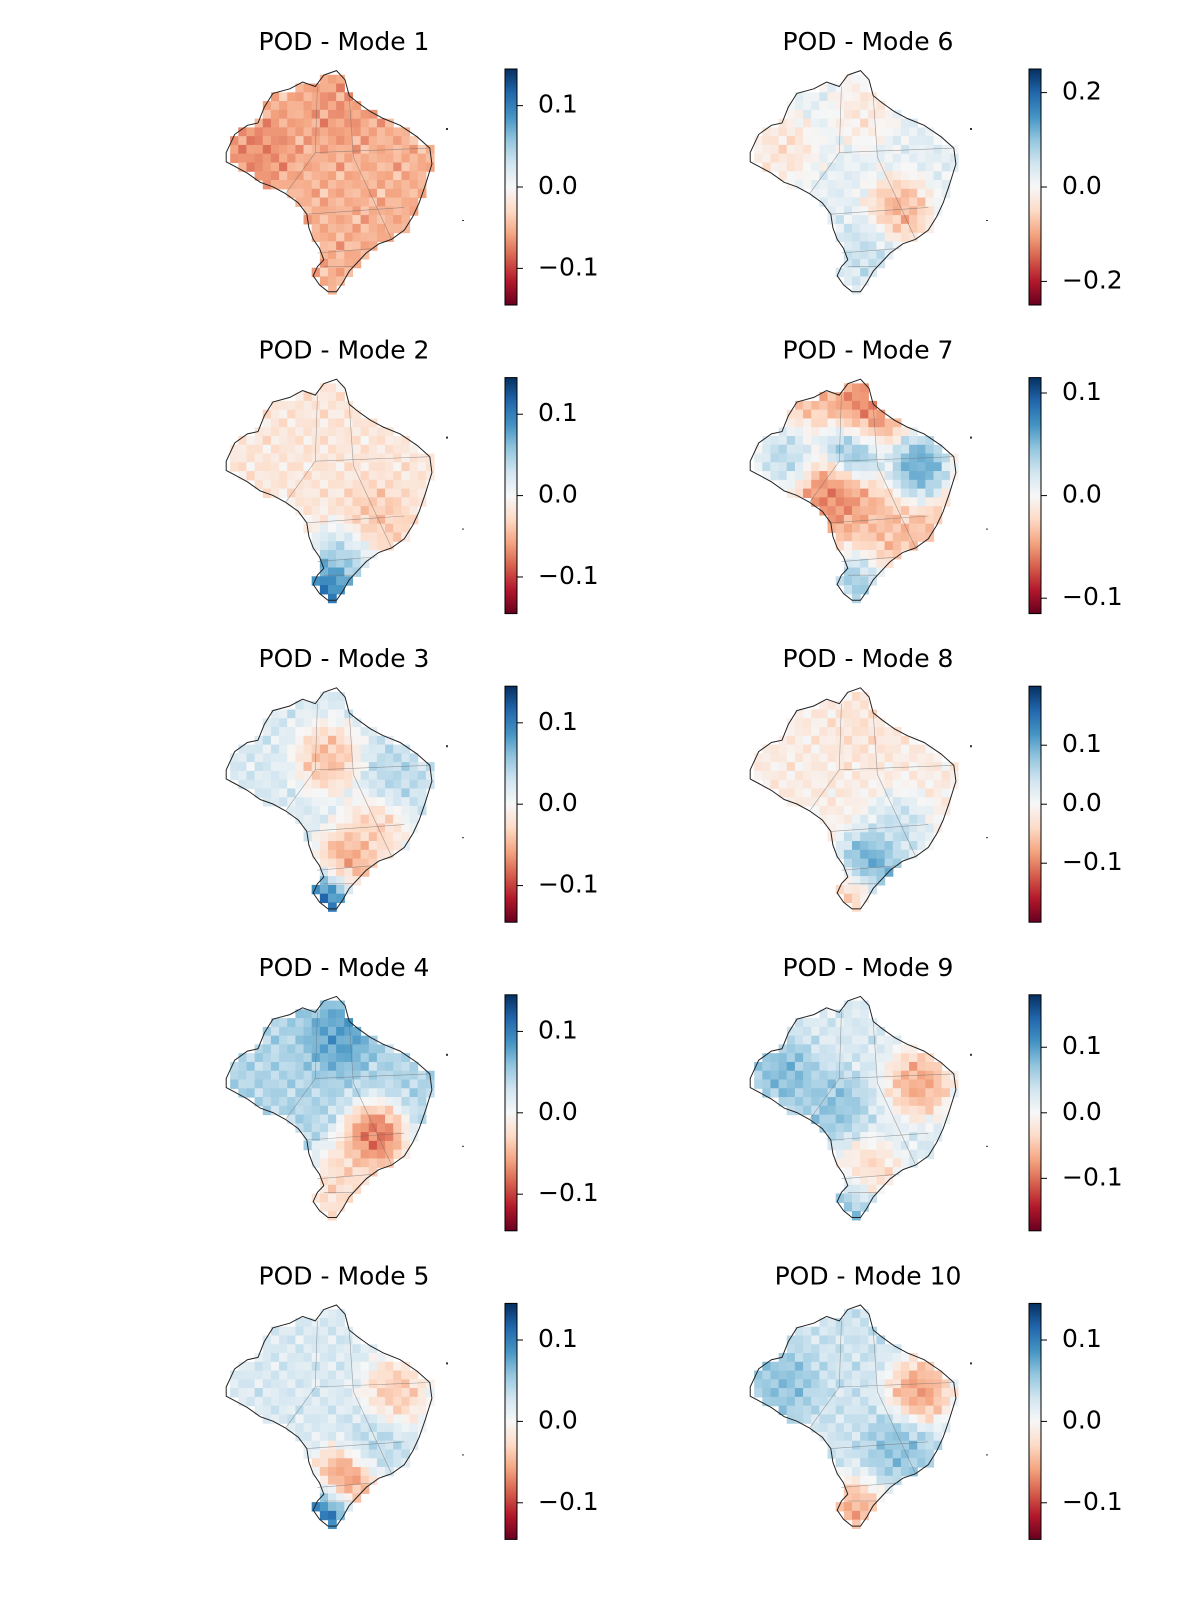 Image resolution: width=1200 pixels, height=1600 pixels. Describe the element at coordinates (881, 1411) in the screenshot. I see `state-borders` at that location.